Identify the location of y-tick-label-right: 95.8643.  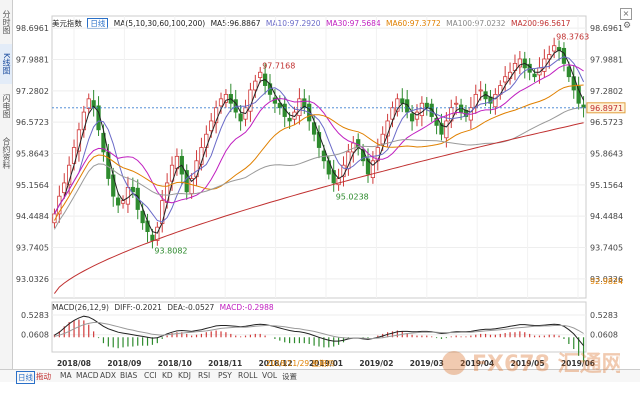
(606, 154).